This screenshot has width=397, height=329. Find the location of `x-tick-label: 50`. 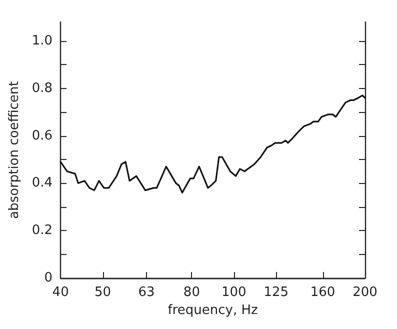

x-tick-label: 50 is located at coordinates (103, 292).